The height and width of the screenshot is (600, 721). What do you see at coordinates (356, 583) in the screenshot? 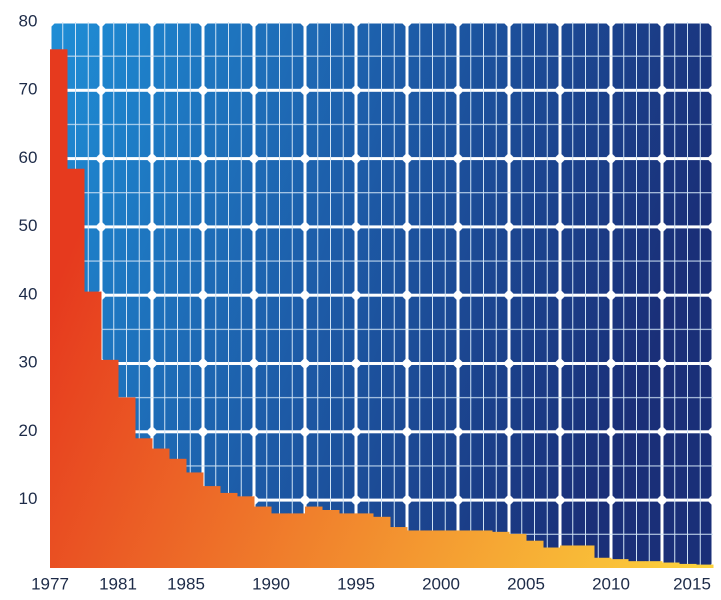
I see `x-tick-label: 1995` at bounding box center [356, 583].